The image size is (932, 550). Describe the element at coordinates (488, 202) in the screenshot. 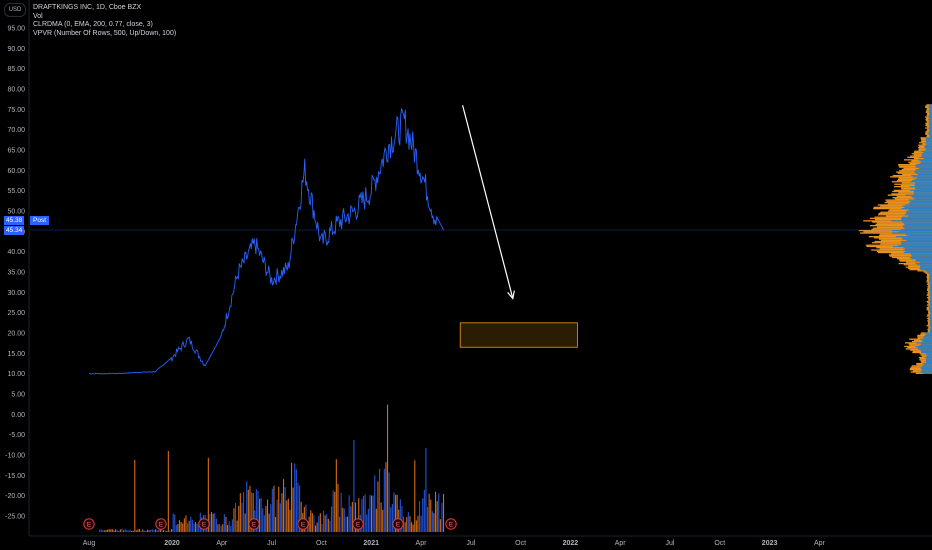

I see `projection-arrow` at that location.